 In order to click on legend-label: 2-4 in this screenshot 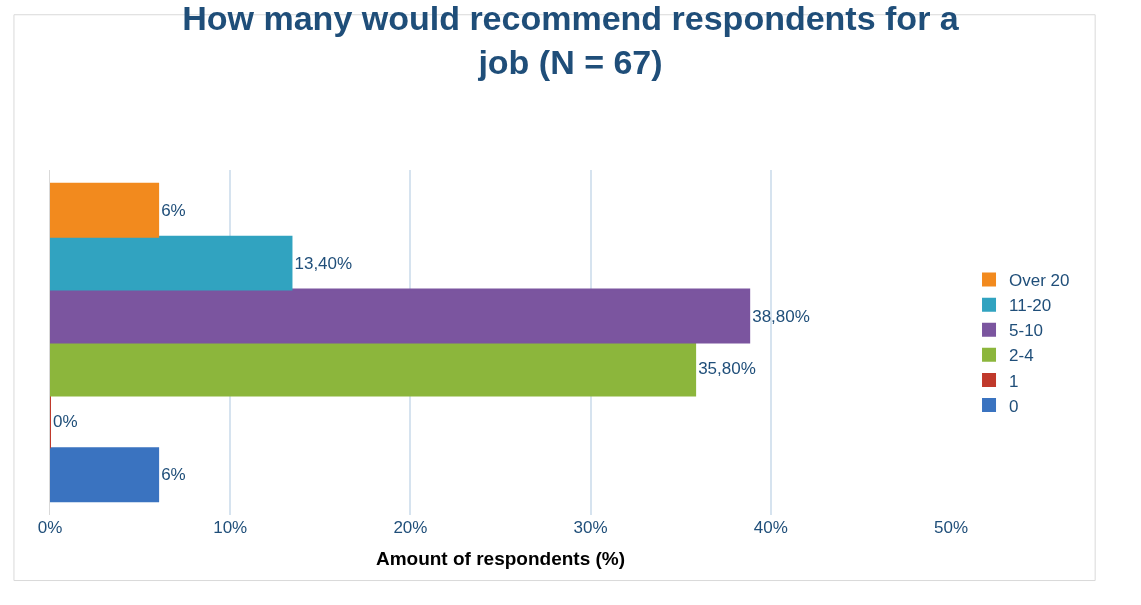, I will do `click(1021, 356)`.